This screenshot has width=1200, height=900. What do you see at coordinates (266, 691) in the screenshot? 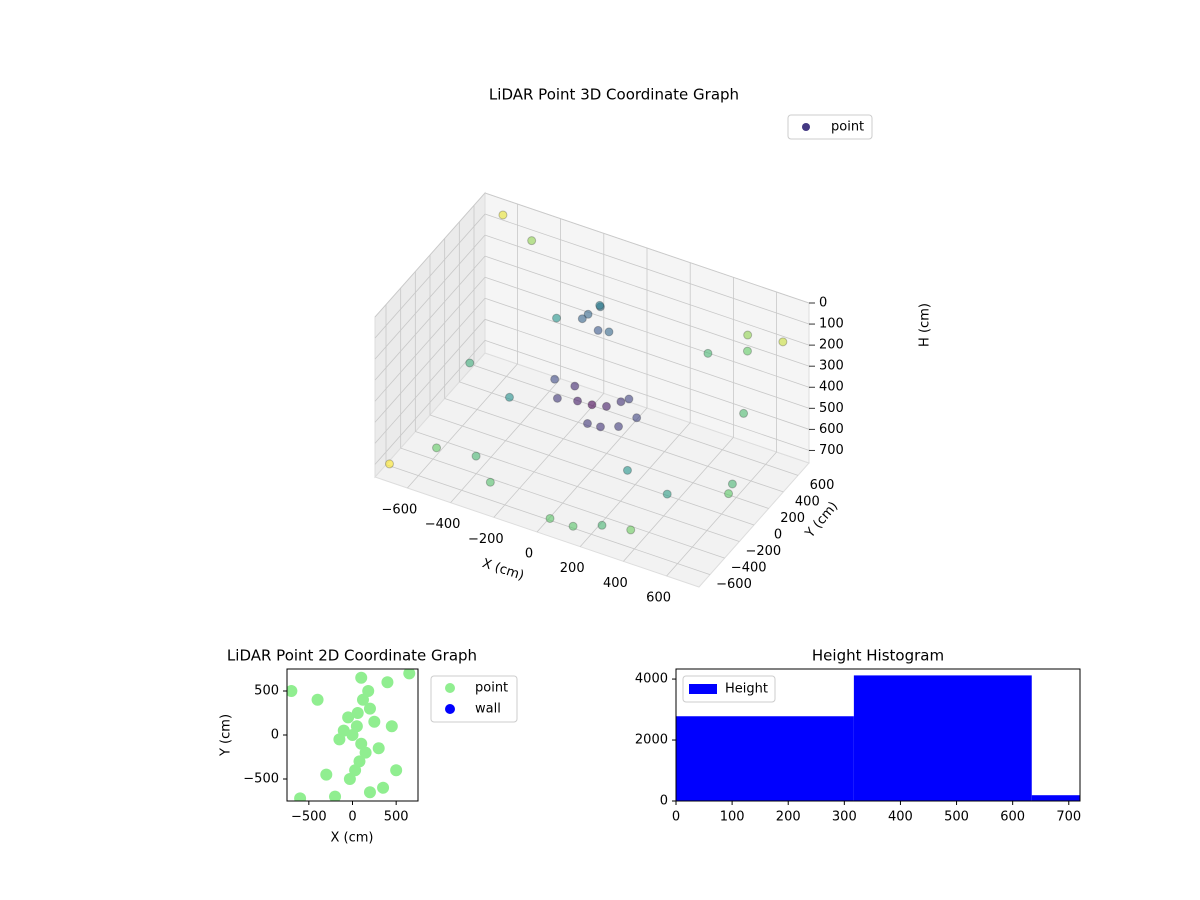
I see `y-tick-label: 500` at bounding box center [266, 691].